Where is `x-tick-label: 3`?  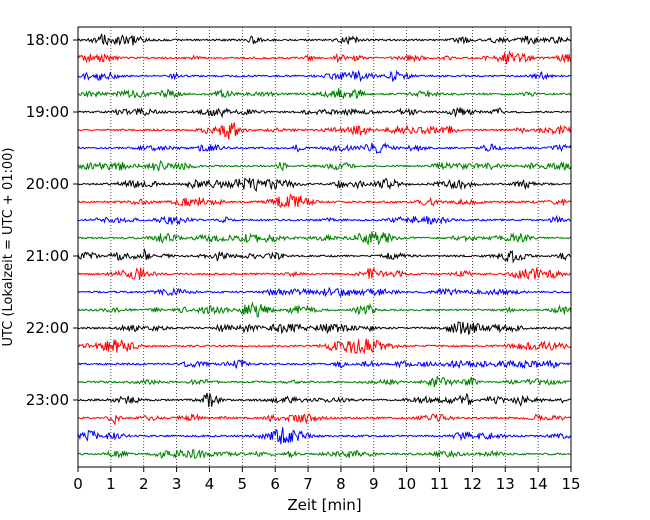
x-tick-label: 3 is located at coordinates (177, 484).